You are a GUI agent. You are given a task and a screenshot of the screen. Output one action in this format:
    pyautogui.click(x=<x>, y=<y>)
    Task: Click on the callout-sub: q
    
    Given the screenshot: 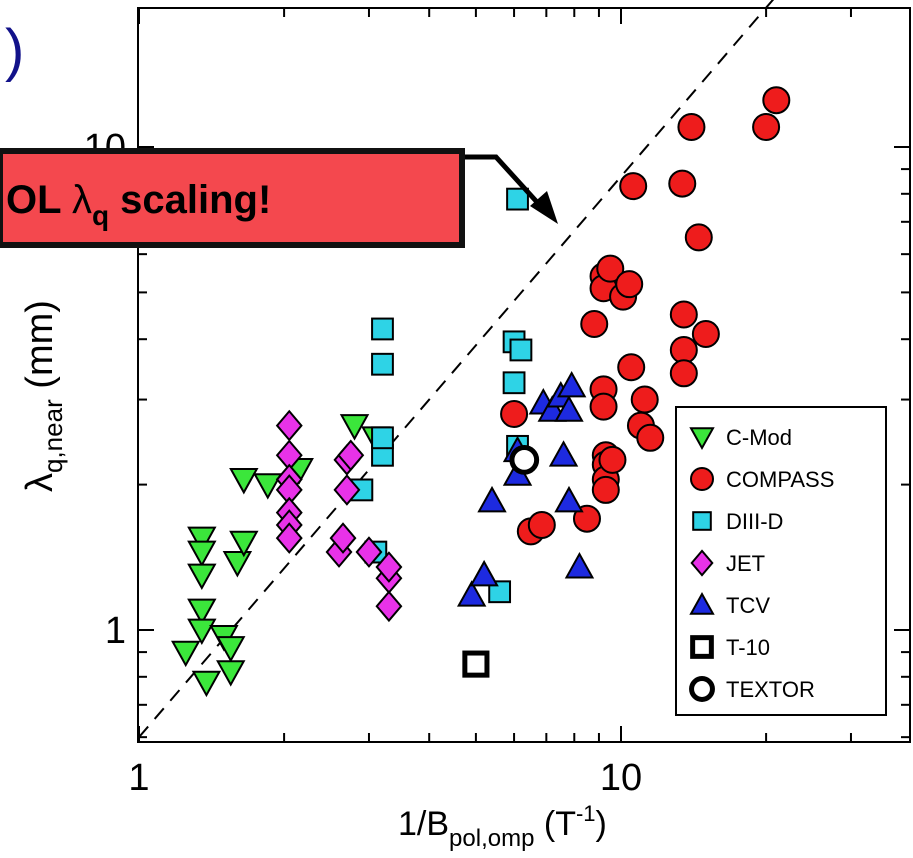 What is the action you would take?
    pyautogui.click(x=100, y=215)
    